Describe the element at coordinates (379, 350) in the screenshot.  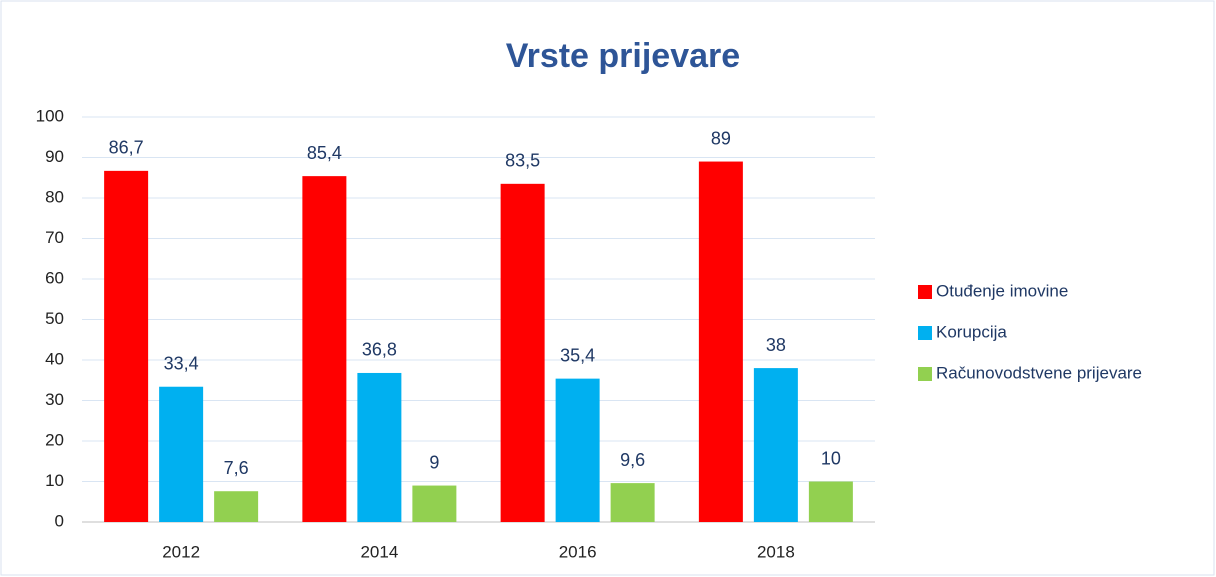
I see `data-label: 36,8` at that location.